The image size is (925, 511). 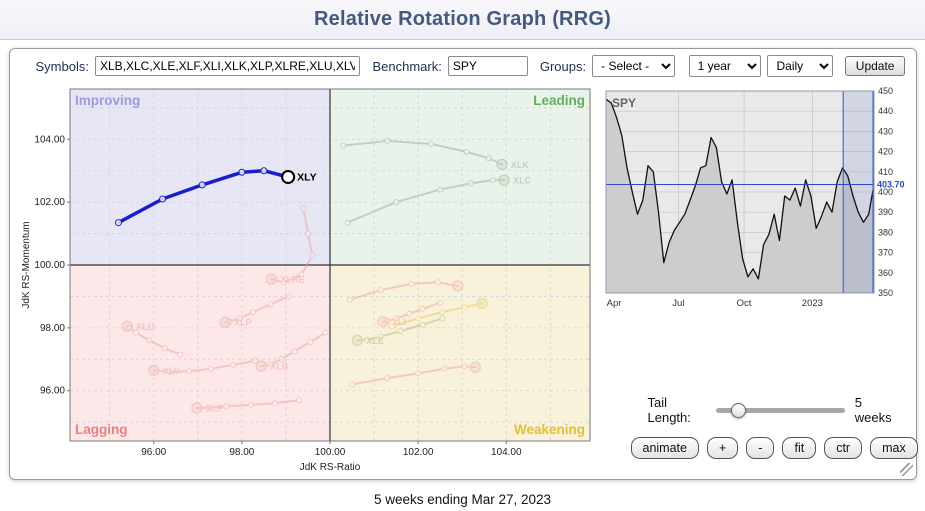 I want to click on svg-text: 350, so click(x=885, y=293).